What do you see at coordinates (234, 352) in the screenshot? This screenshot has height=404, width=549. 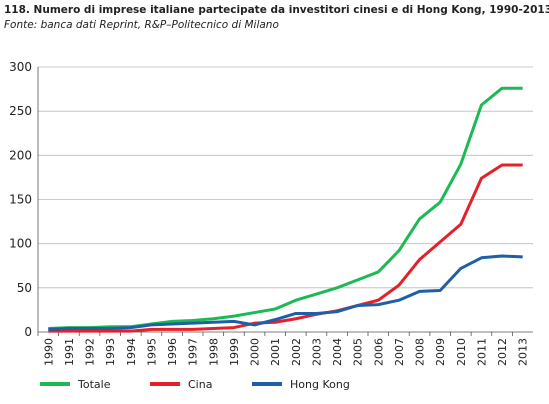 I see `x-tick-label: 1999` at bounding box center [234, 352].